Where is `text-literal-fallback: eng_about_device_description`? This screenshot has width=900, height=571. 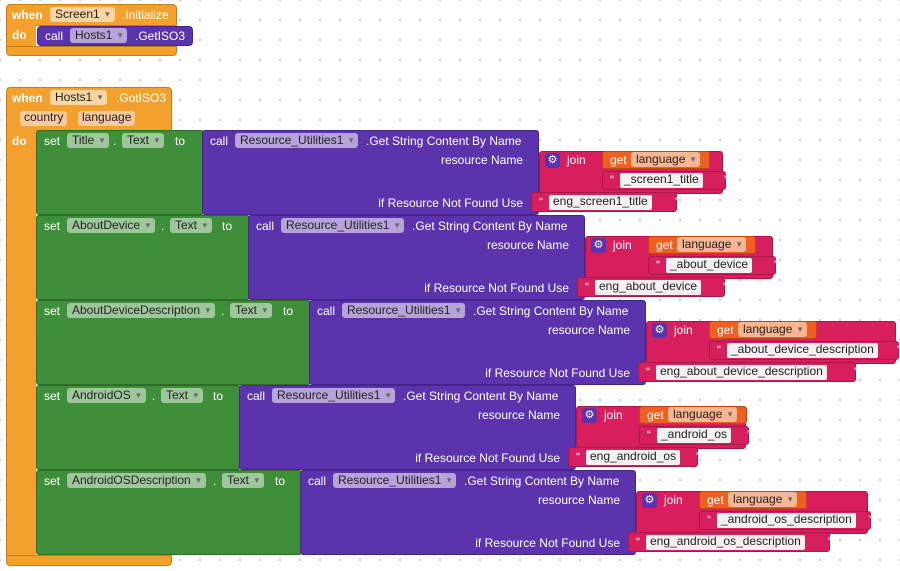
text-literal-fallback: eng_about_device_description is located at coordinates (741, 372).